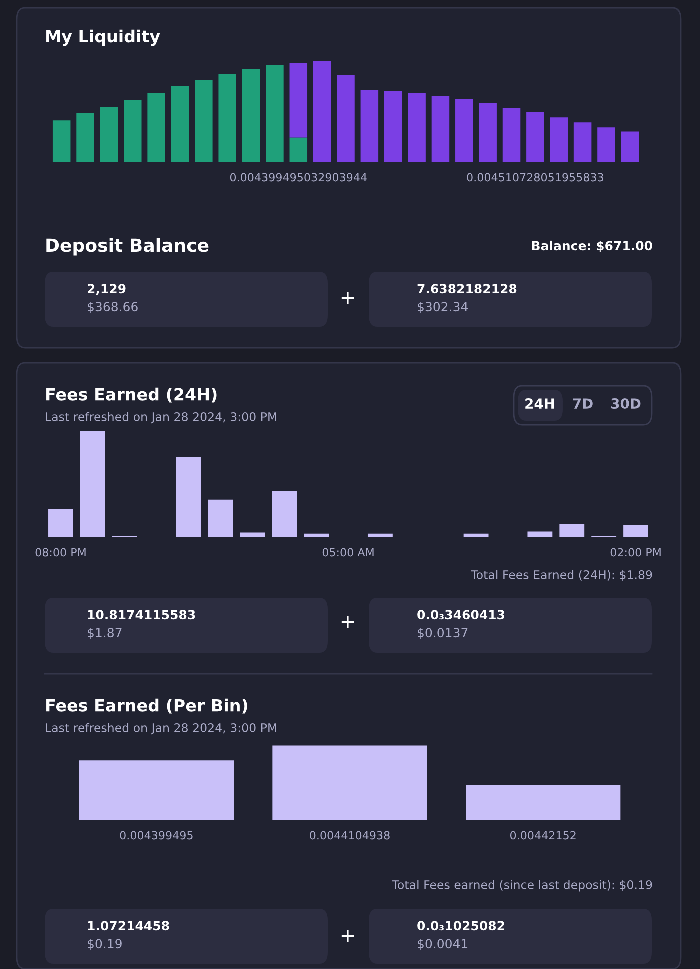 This screenshot has width=700, height=969. What do you see at coordinates (592, 246) in the screenshot?
I see `text: Balance: $671.00` at bounding box center [592, 246].